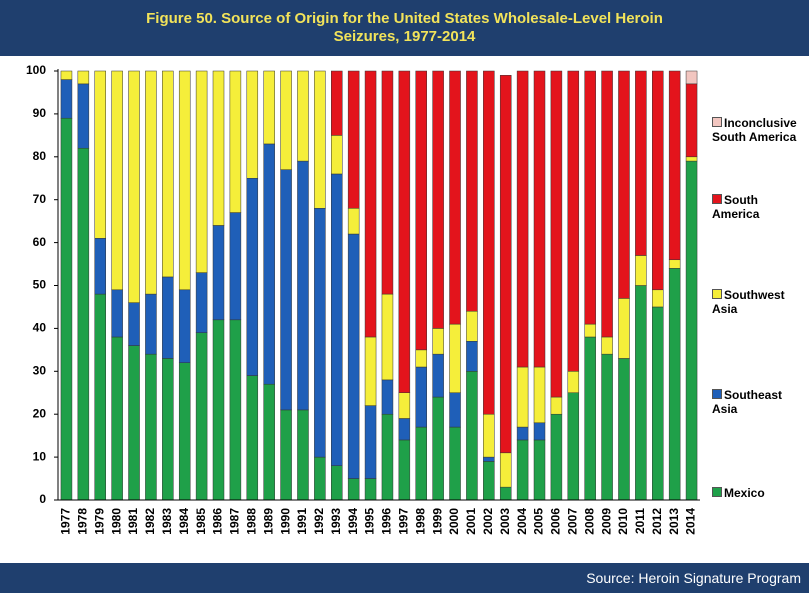 This screenshot has width=809, height=593. Describe the element at coordinates (184, 521) in the screenshot. I see `x-tick-label: 1984` at that location.